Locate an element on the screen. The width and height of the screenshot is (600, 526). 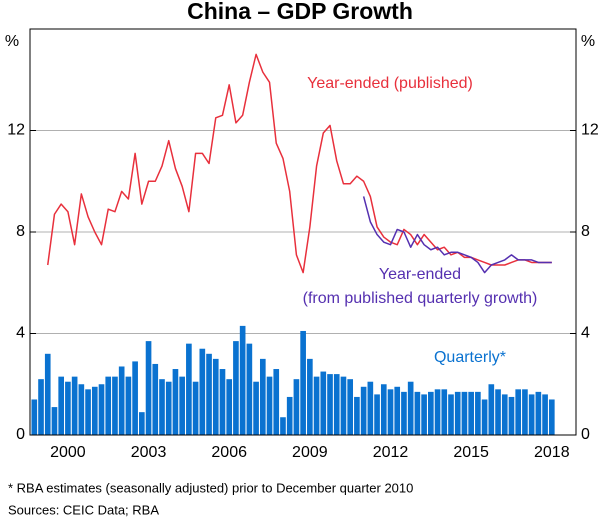
y2-unit-label: % is located at coordinates (588, 41).